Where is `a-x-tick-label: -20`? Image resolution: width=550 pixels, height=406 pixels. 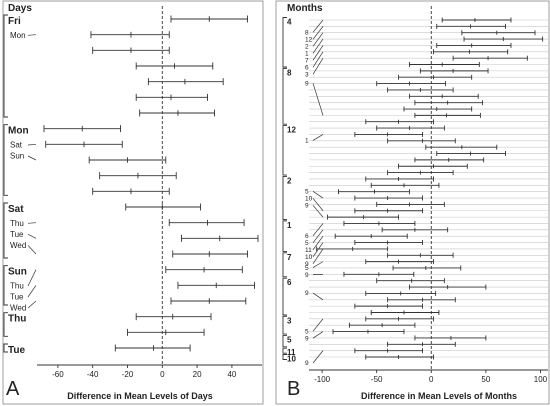
a-x-tick-label: -20 is located at coordinates (128, 374).